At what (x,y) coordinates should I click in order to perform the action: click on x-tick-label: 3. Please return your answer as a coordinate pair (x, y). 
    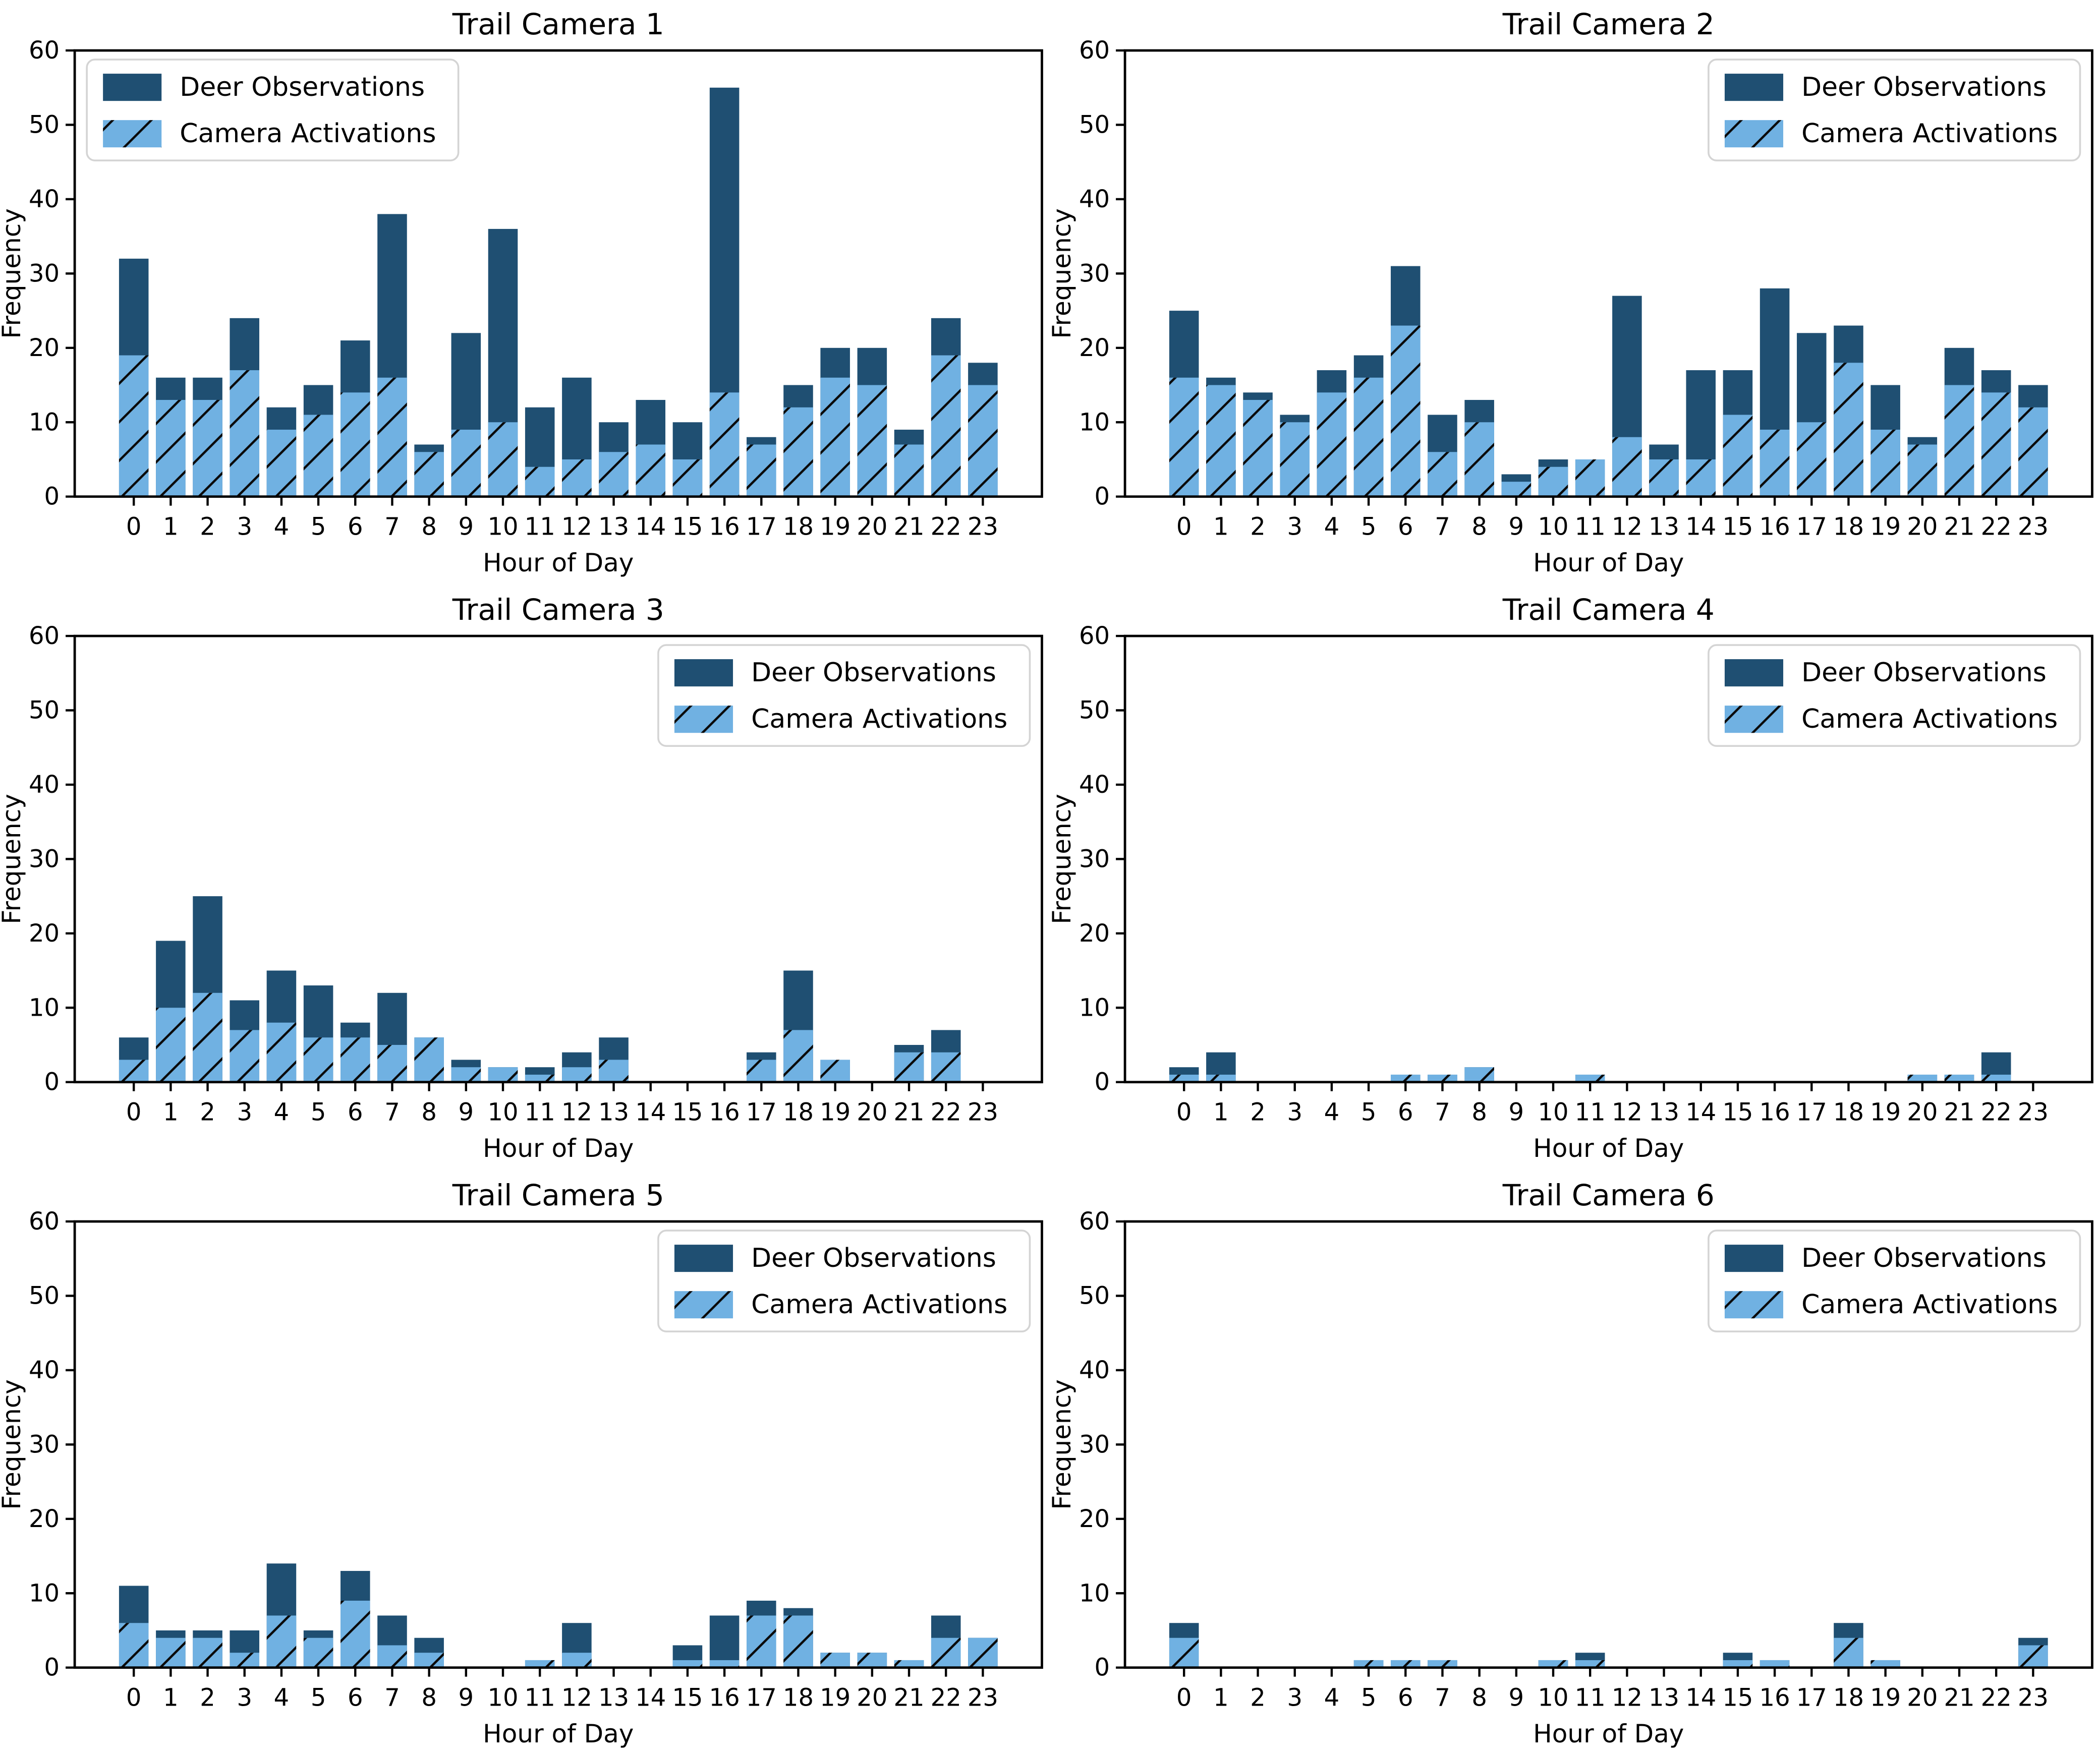
    Looking at the image, I should click on (244, 1112).